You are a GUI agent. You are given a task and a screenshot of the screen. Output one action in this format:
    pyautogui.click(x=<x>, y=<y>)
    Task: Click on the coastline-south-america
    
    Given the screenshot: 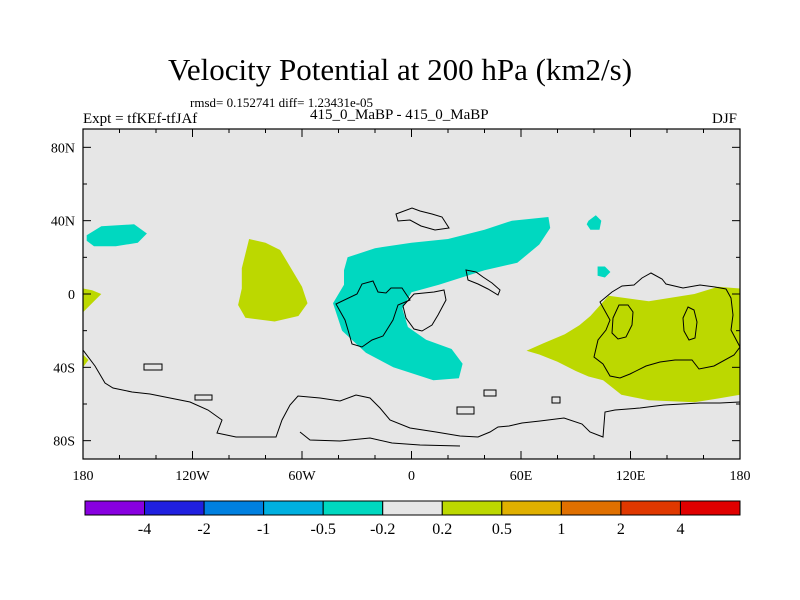 What is the action you would take?
    pyautogui.click(x=373, y=314)
    